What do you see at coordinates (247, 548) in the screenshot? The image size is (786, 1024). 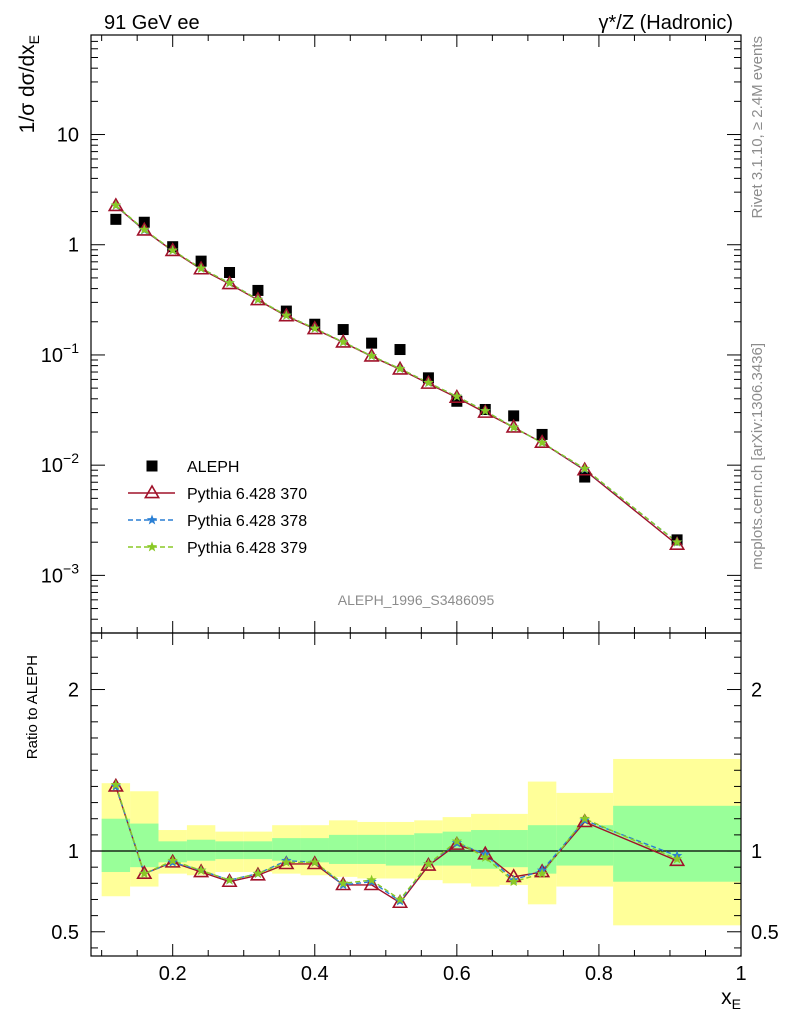 I see `legend-label-3: Pythia 6.428 379` at bounding box center [247, 548].